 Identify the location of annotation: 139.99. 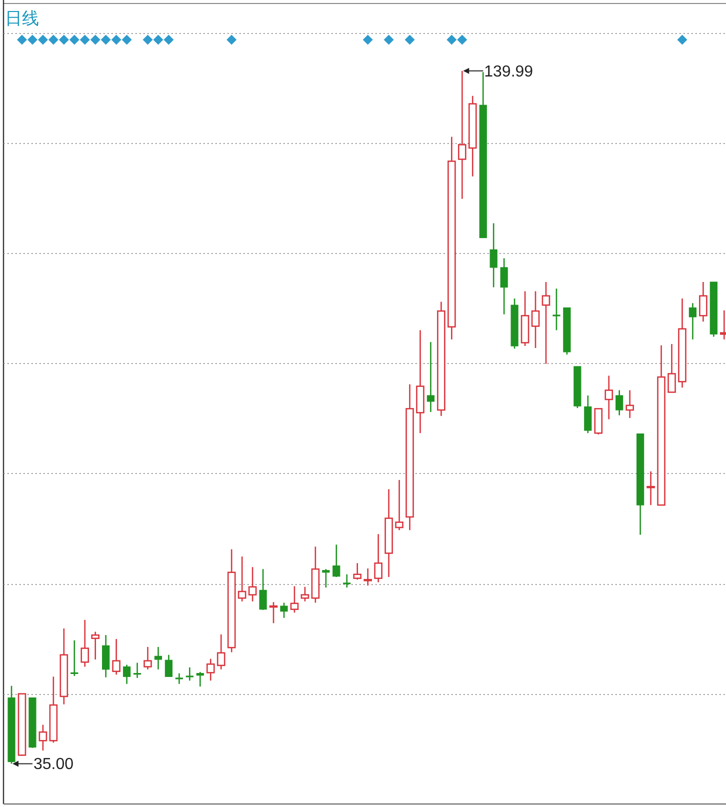
(509, 71).